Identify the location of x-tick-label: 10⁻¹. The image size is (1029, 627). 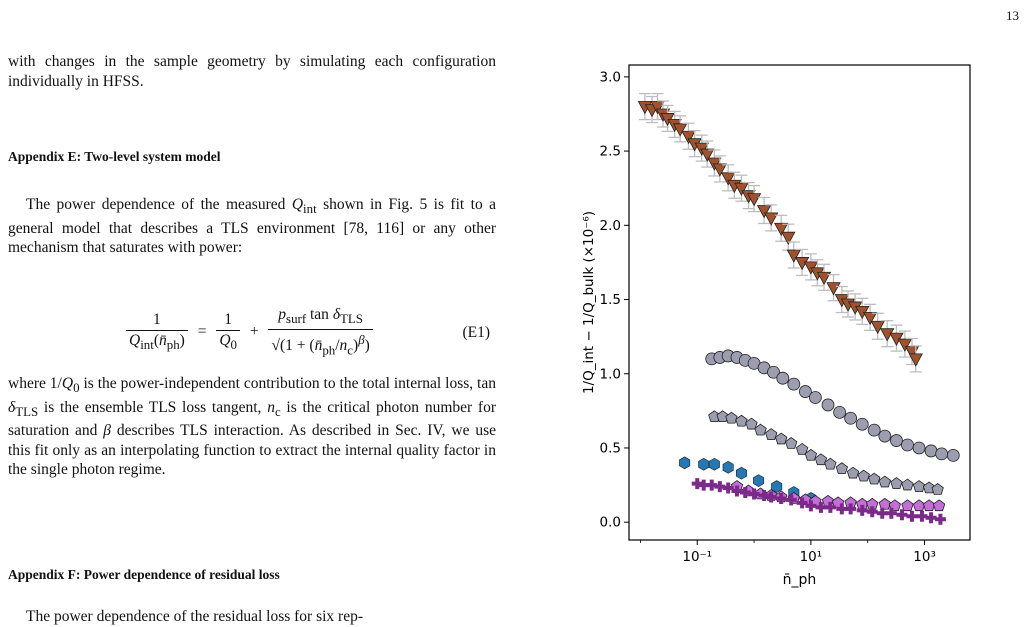
(697, 557).